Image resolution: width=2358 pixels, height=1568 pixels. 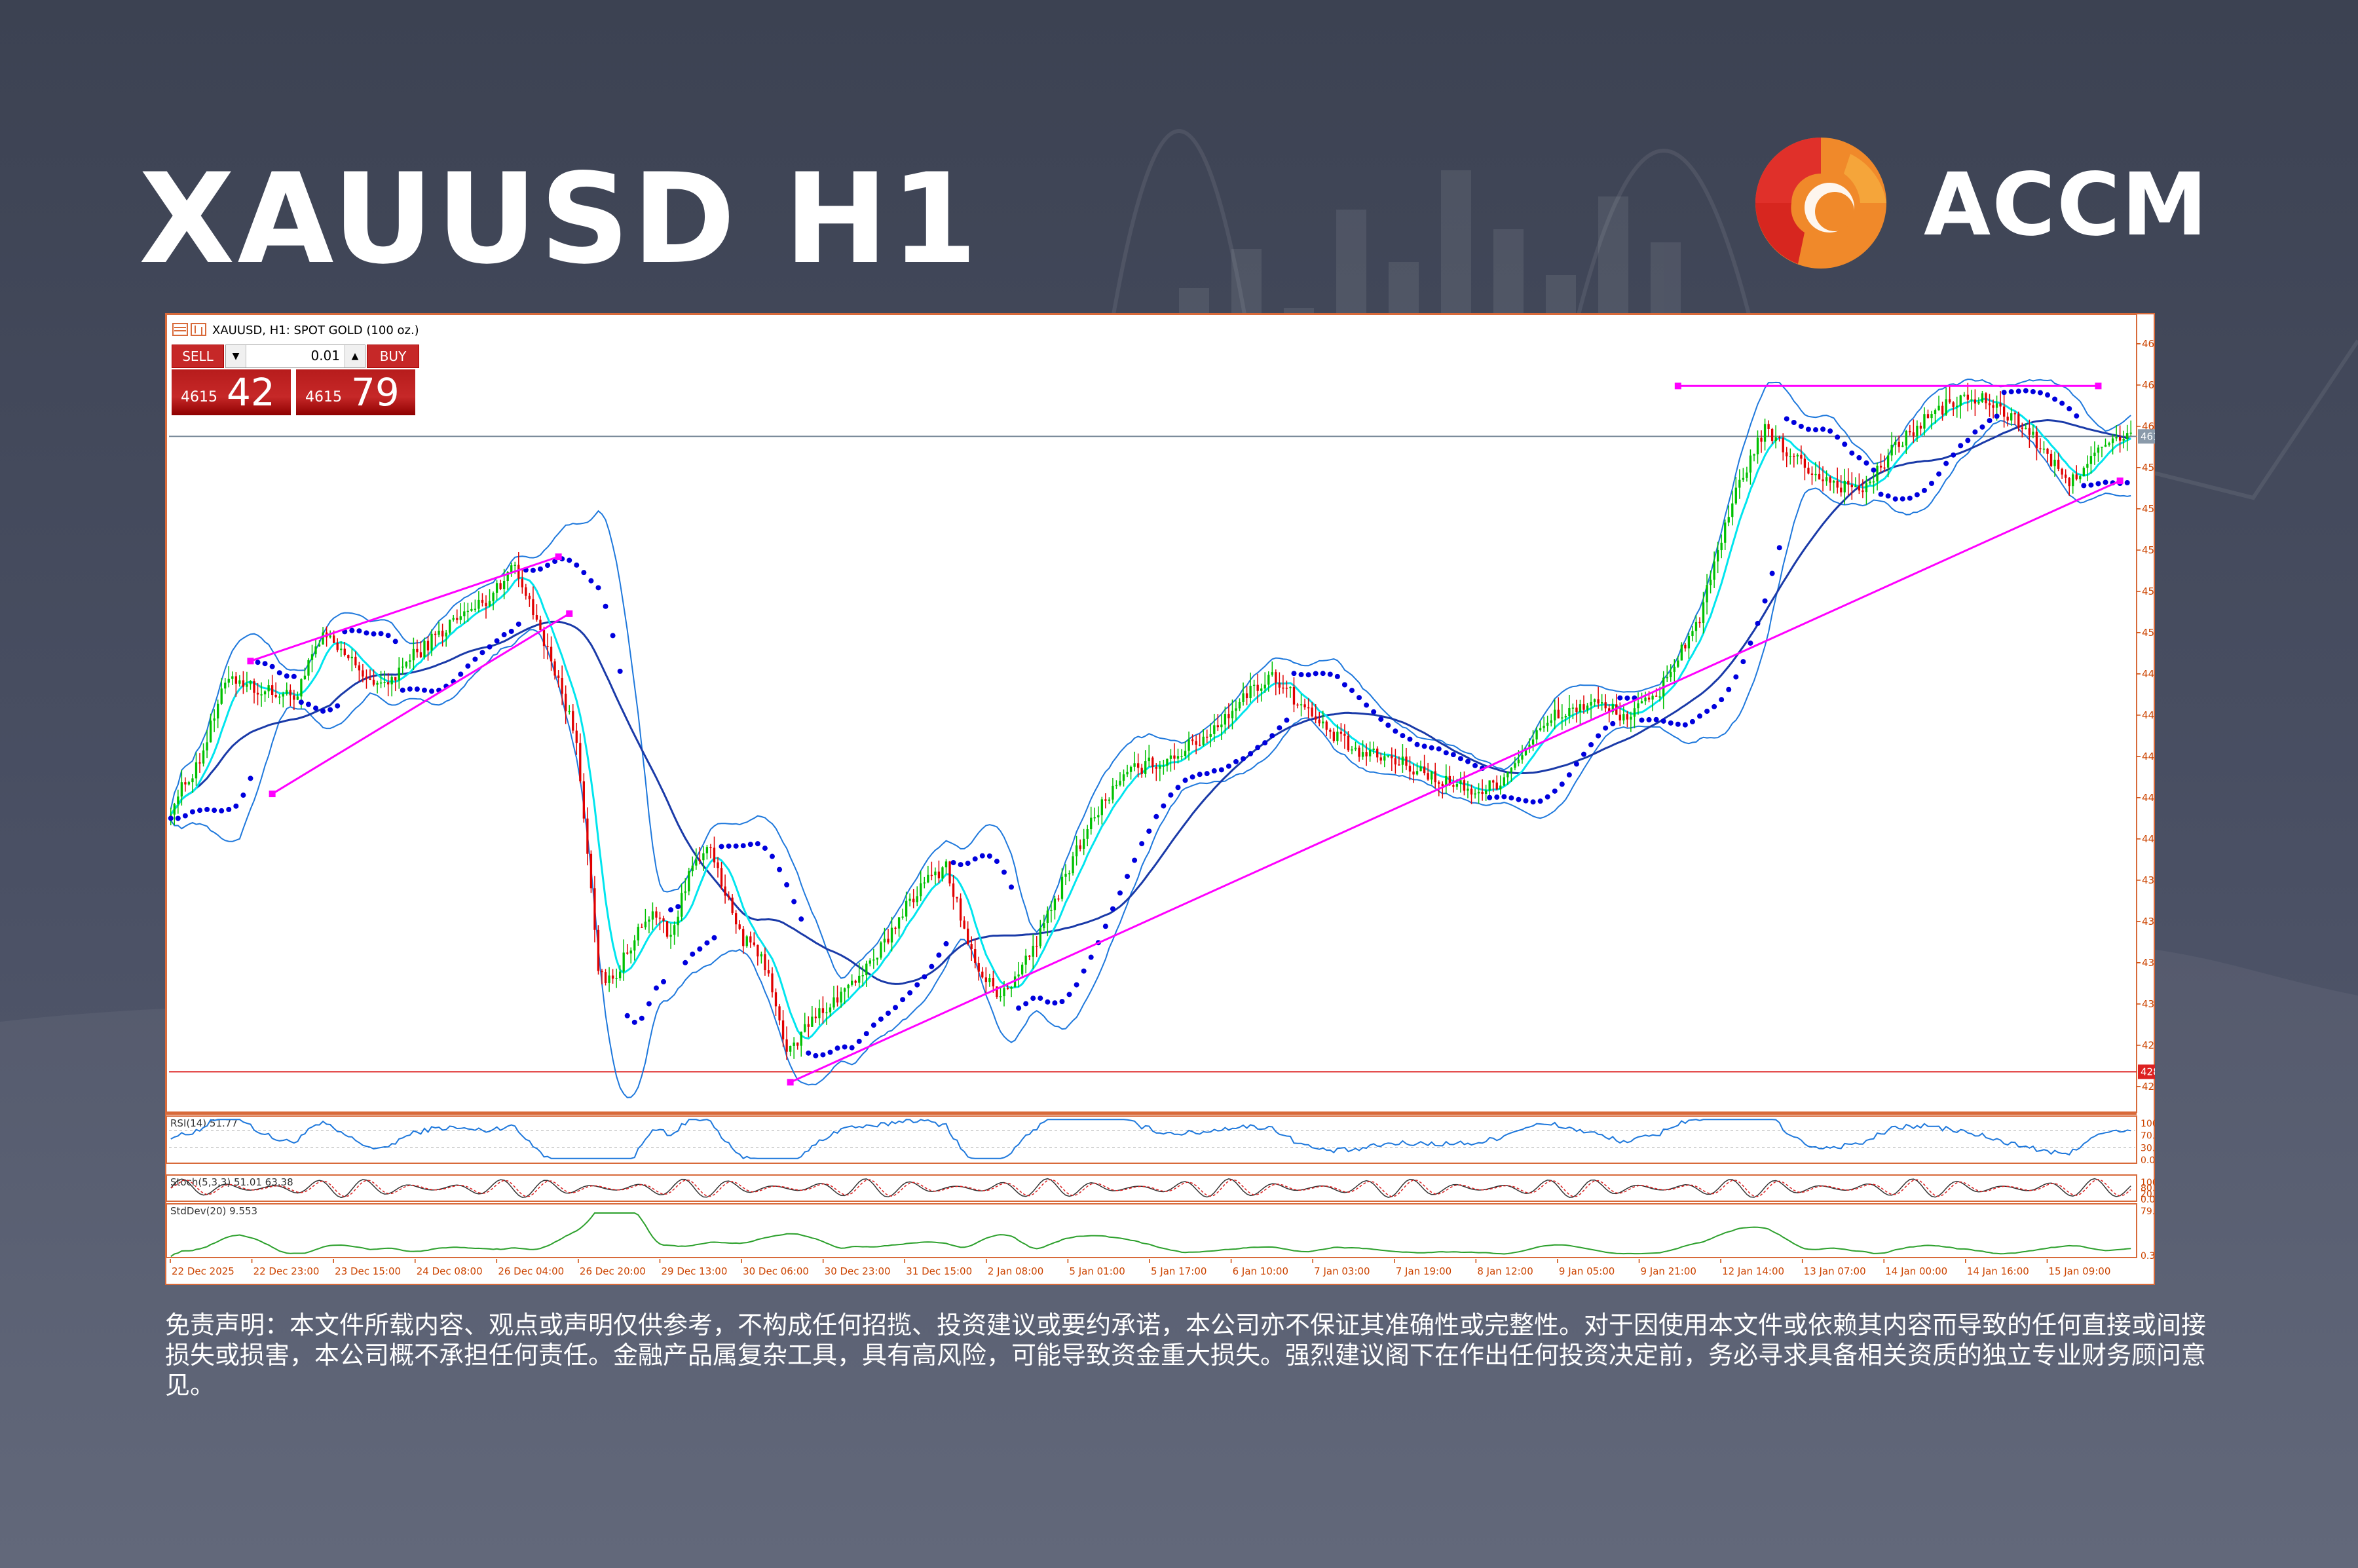 I want to click on volume-increase-icon: ▲, so click(x=355, y=356).